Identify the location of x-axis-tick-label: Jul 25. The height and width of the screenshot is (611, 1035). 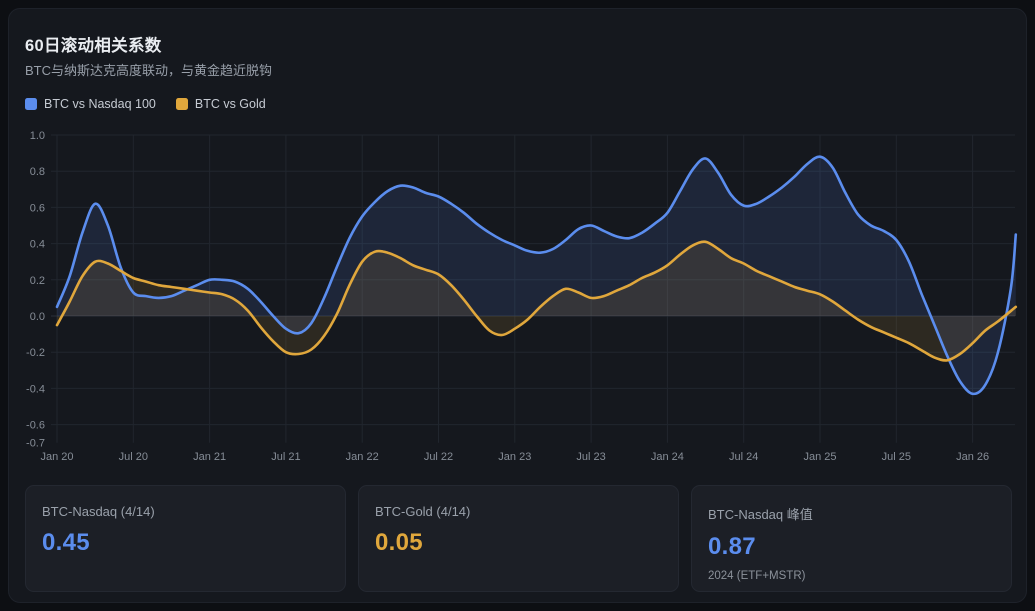
(896, 457).